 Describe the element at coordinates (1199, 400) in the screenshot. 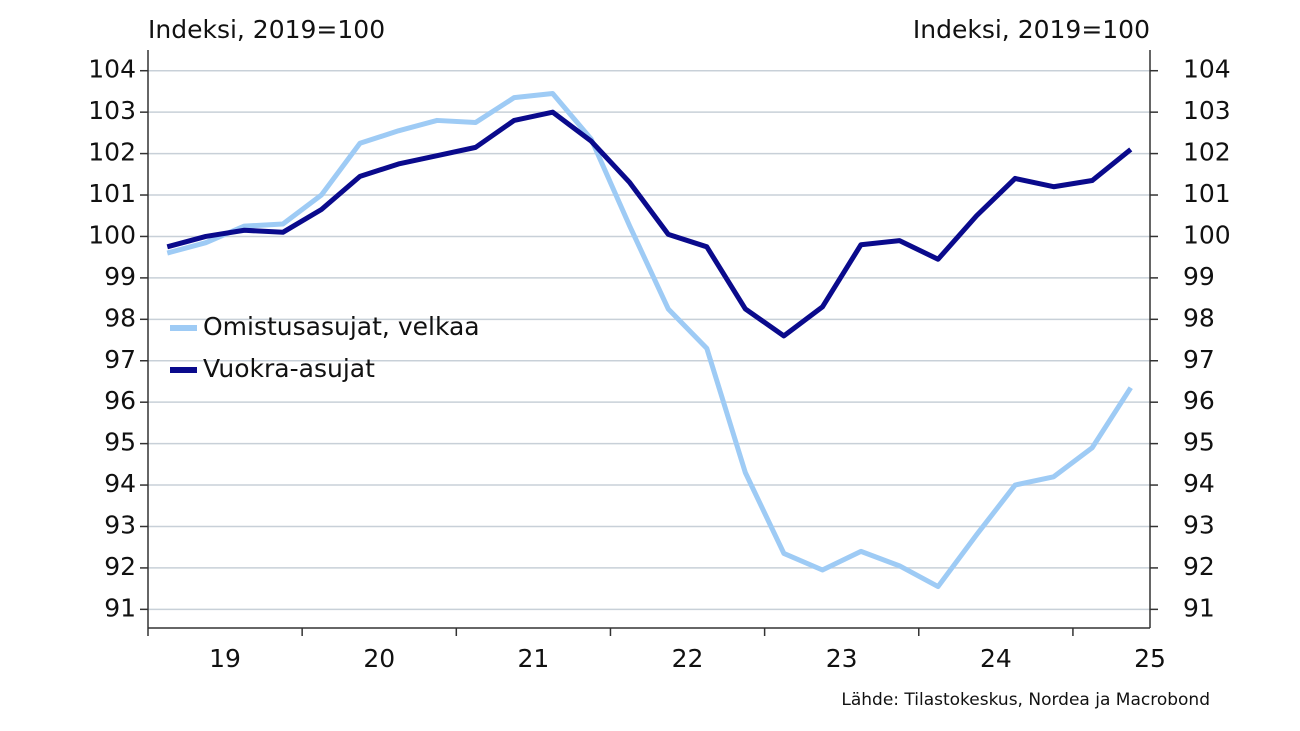

I see `y2-tick-label: 96` at that location.